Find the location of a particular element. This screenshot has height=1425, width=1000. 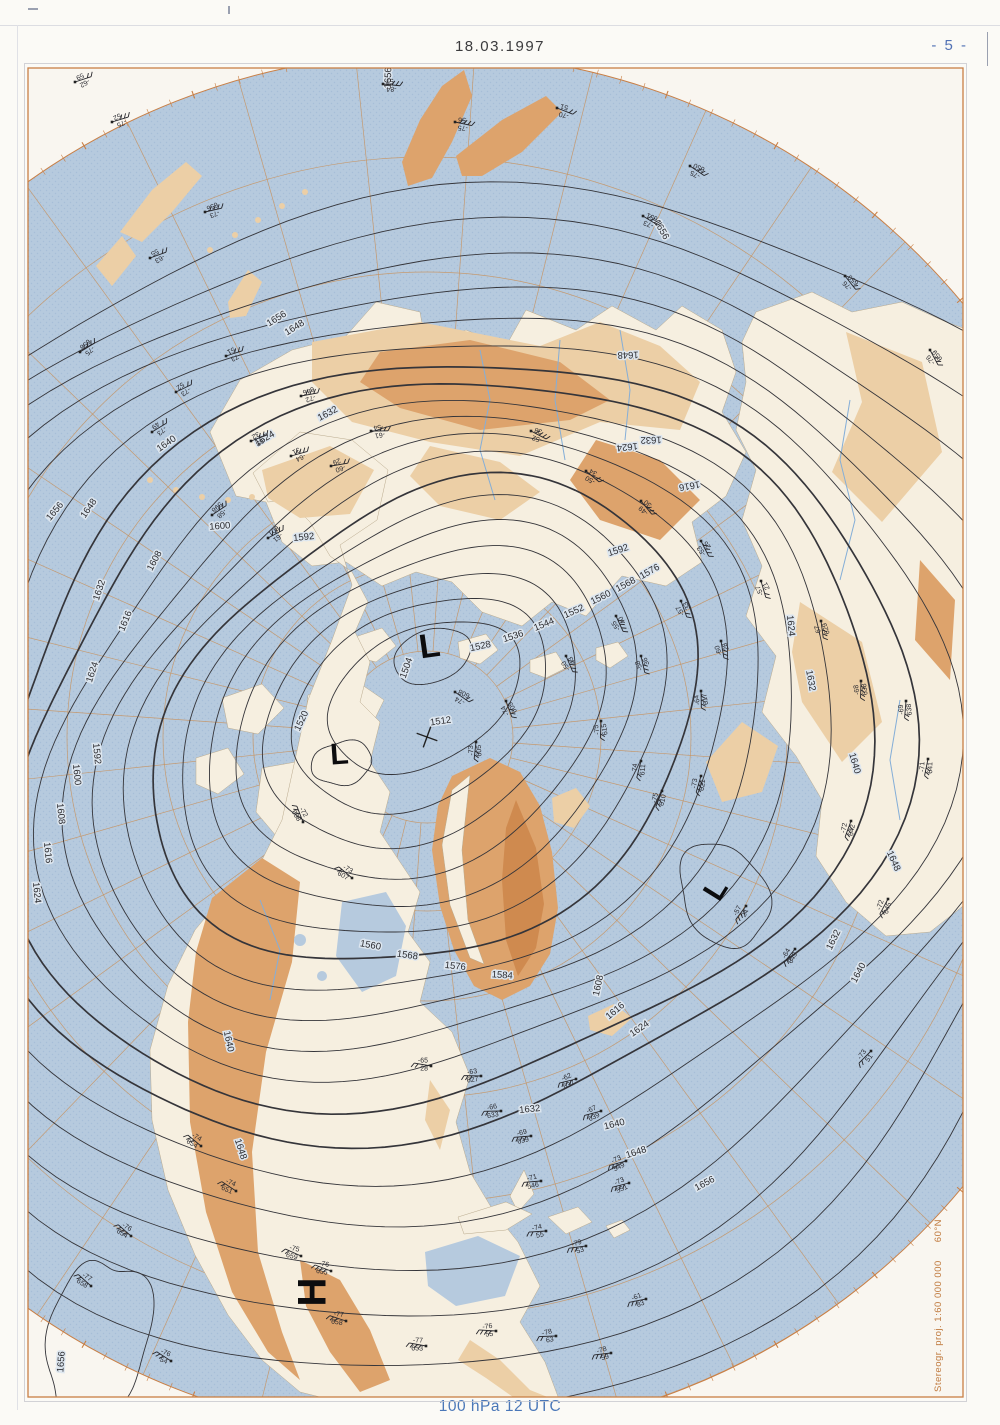

land-novaya-zemlya is located at coordinates (742, 762).